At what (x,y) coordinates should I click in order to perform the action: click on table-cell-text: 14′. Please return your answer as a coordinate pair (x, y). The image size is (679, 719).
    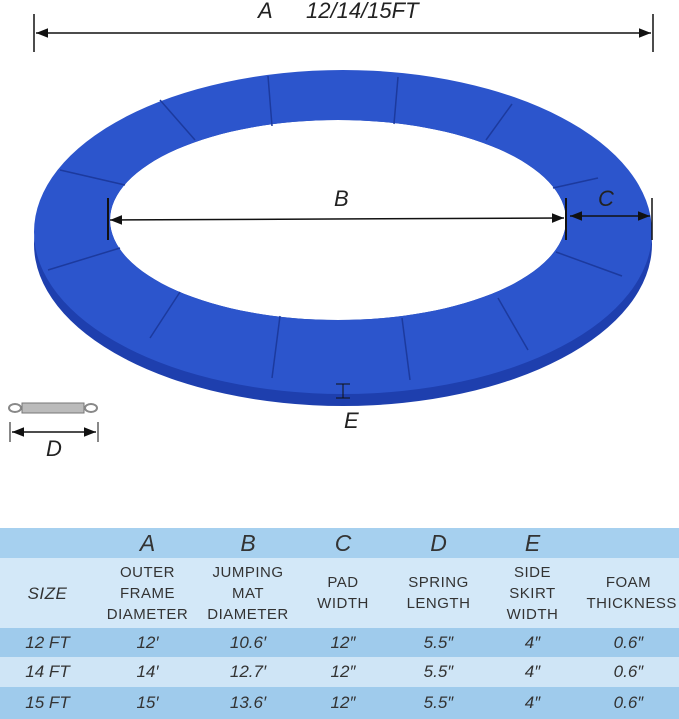
    Looking at the image, I should click on (147, 671).